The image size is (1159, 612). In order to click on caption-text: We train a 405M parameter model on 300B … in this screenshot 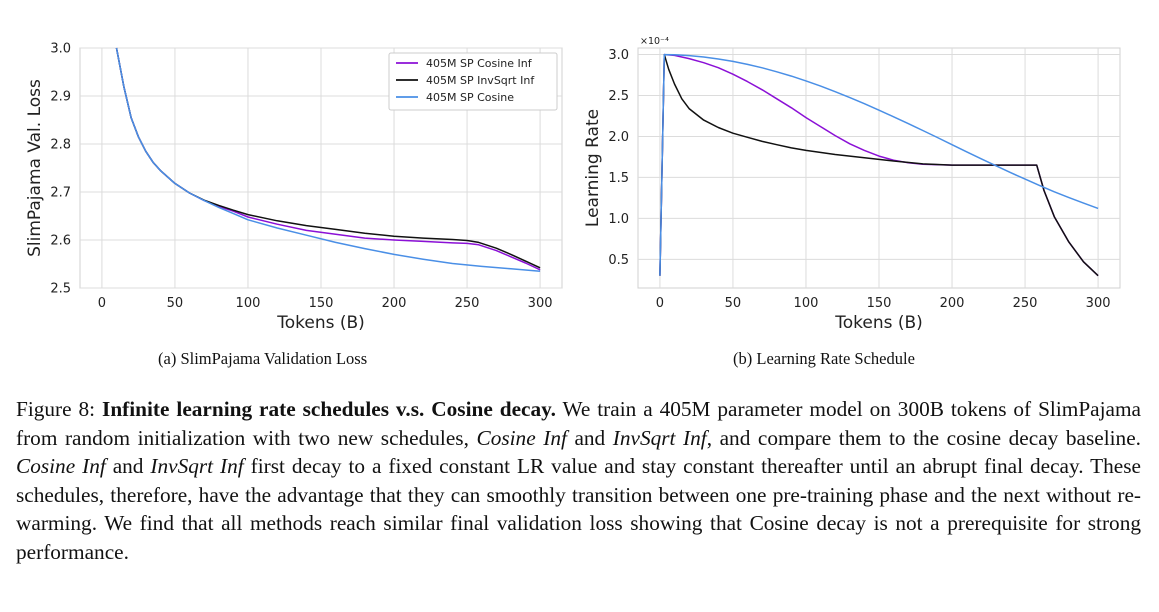, I will do `click(579, 423)`.